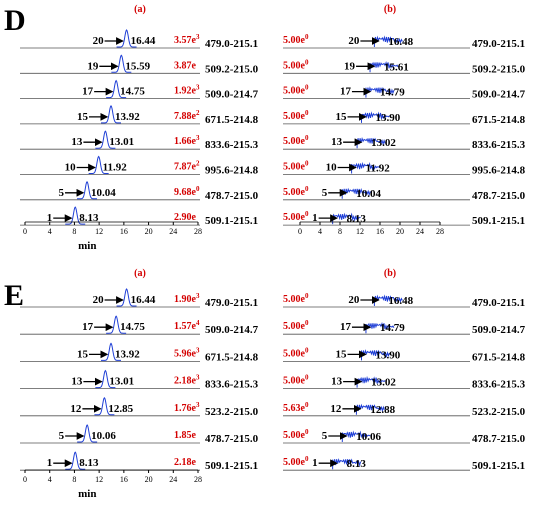 This screenshot has width=550, height=509. What do you see at coordinates (77, 142) in the screenshot?
I see `compound-number: 13` at bounding box center [77, 142].